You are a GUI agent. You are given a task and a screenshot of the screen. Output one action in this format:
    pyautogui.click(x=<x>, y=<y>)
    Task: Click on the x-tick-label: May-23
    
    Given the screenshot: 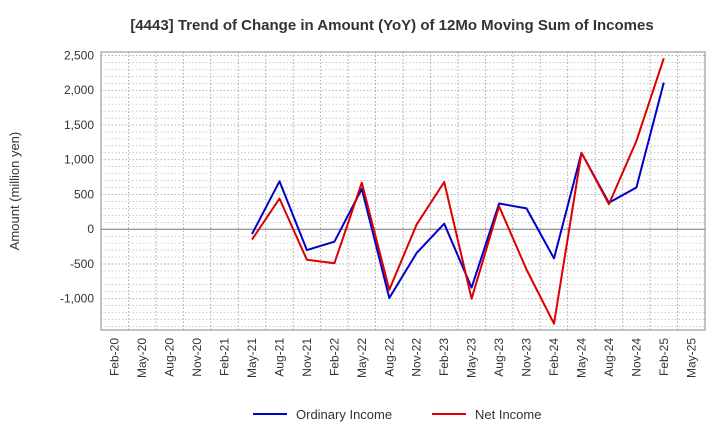 What is the action you would take?
    pyautogui.click(x=472, y=358)
    